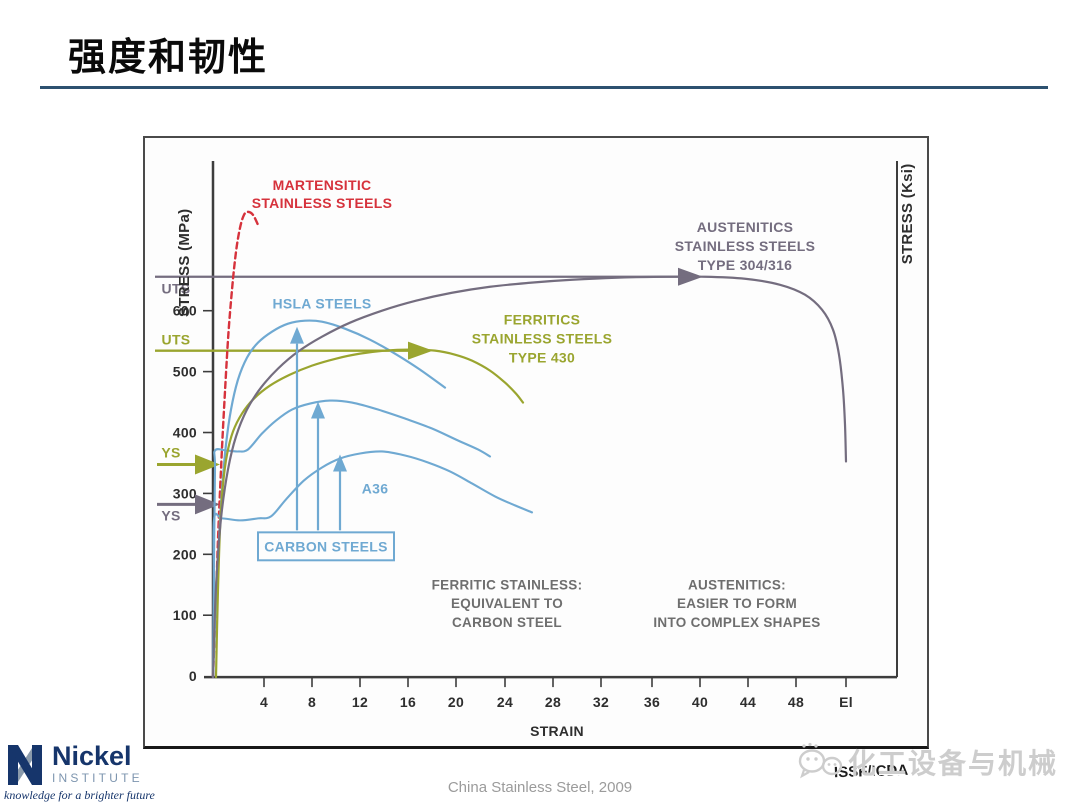  What do you see at coordinates (322, 203) in the screenshot?
I see `label-martensitic-2: STAINLESS STEELS` at bounding box center [322, 203].